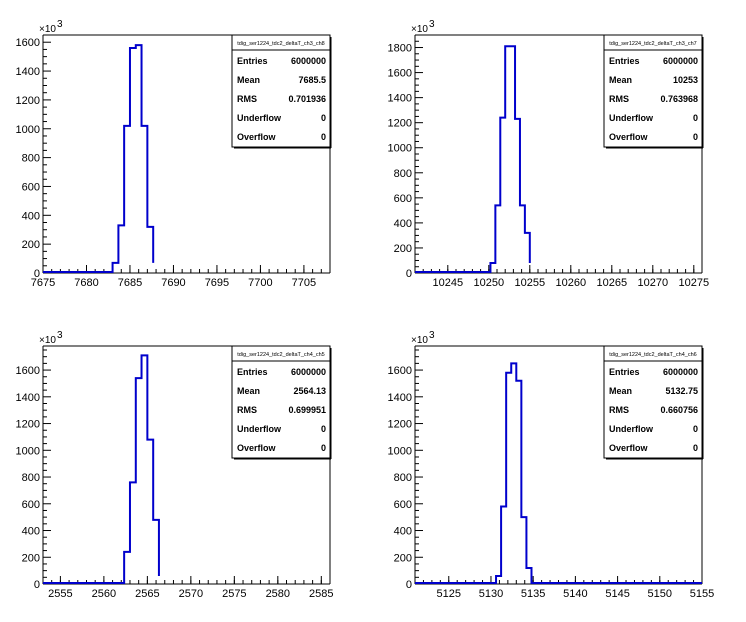  I want to click on x-tick-label: 7695, so click(217, 283).